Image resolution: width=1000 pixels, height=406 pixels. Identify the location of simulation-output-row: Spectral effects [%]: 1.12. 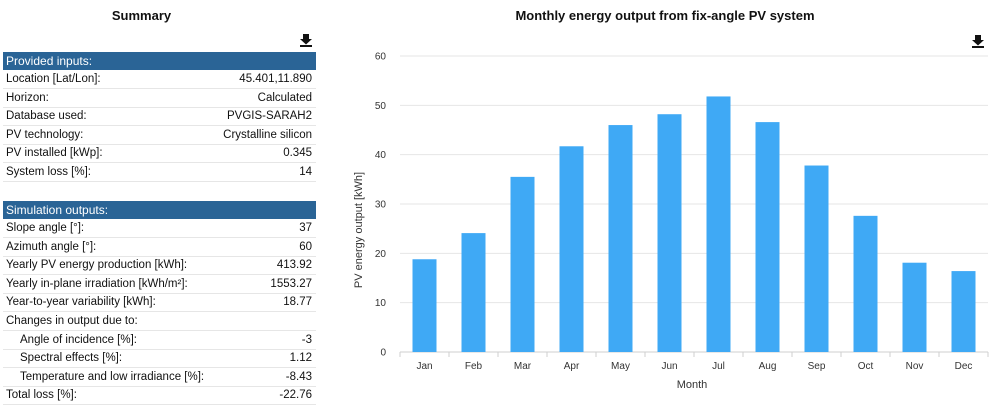
(159, 358).